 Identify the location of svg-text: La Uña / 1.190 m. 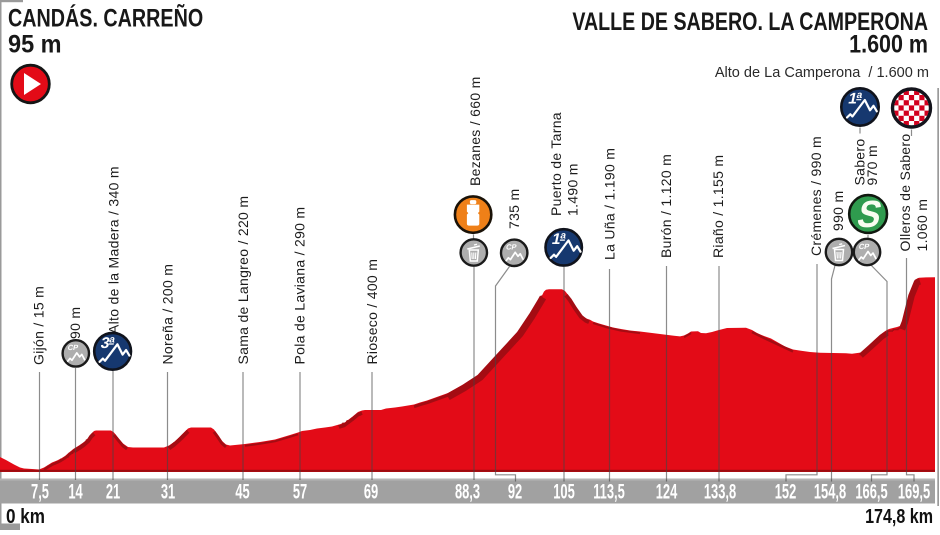
(609, 204).